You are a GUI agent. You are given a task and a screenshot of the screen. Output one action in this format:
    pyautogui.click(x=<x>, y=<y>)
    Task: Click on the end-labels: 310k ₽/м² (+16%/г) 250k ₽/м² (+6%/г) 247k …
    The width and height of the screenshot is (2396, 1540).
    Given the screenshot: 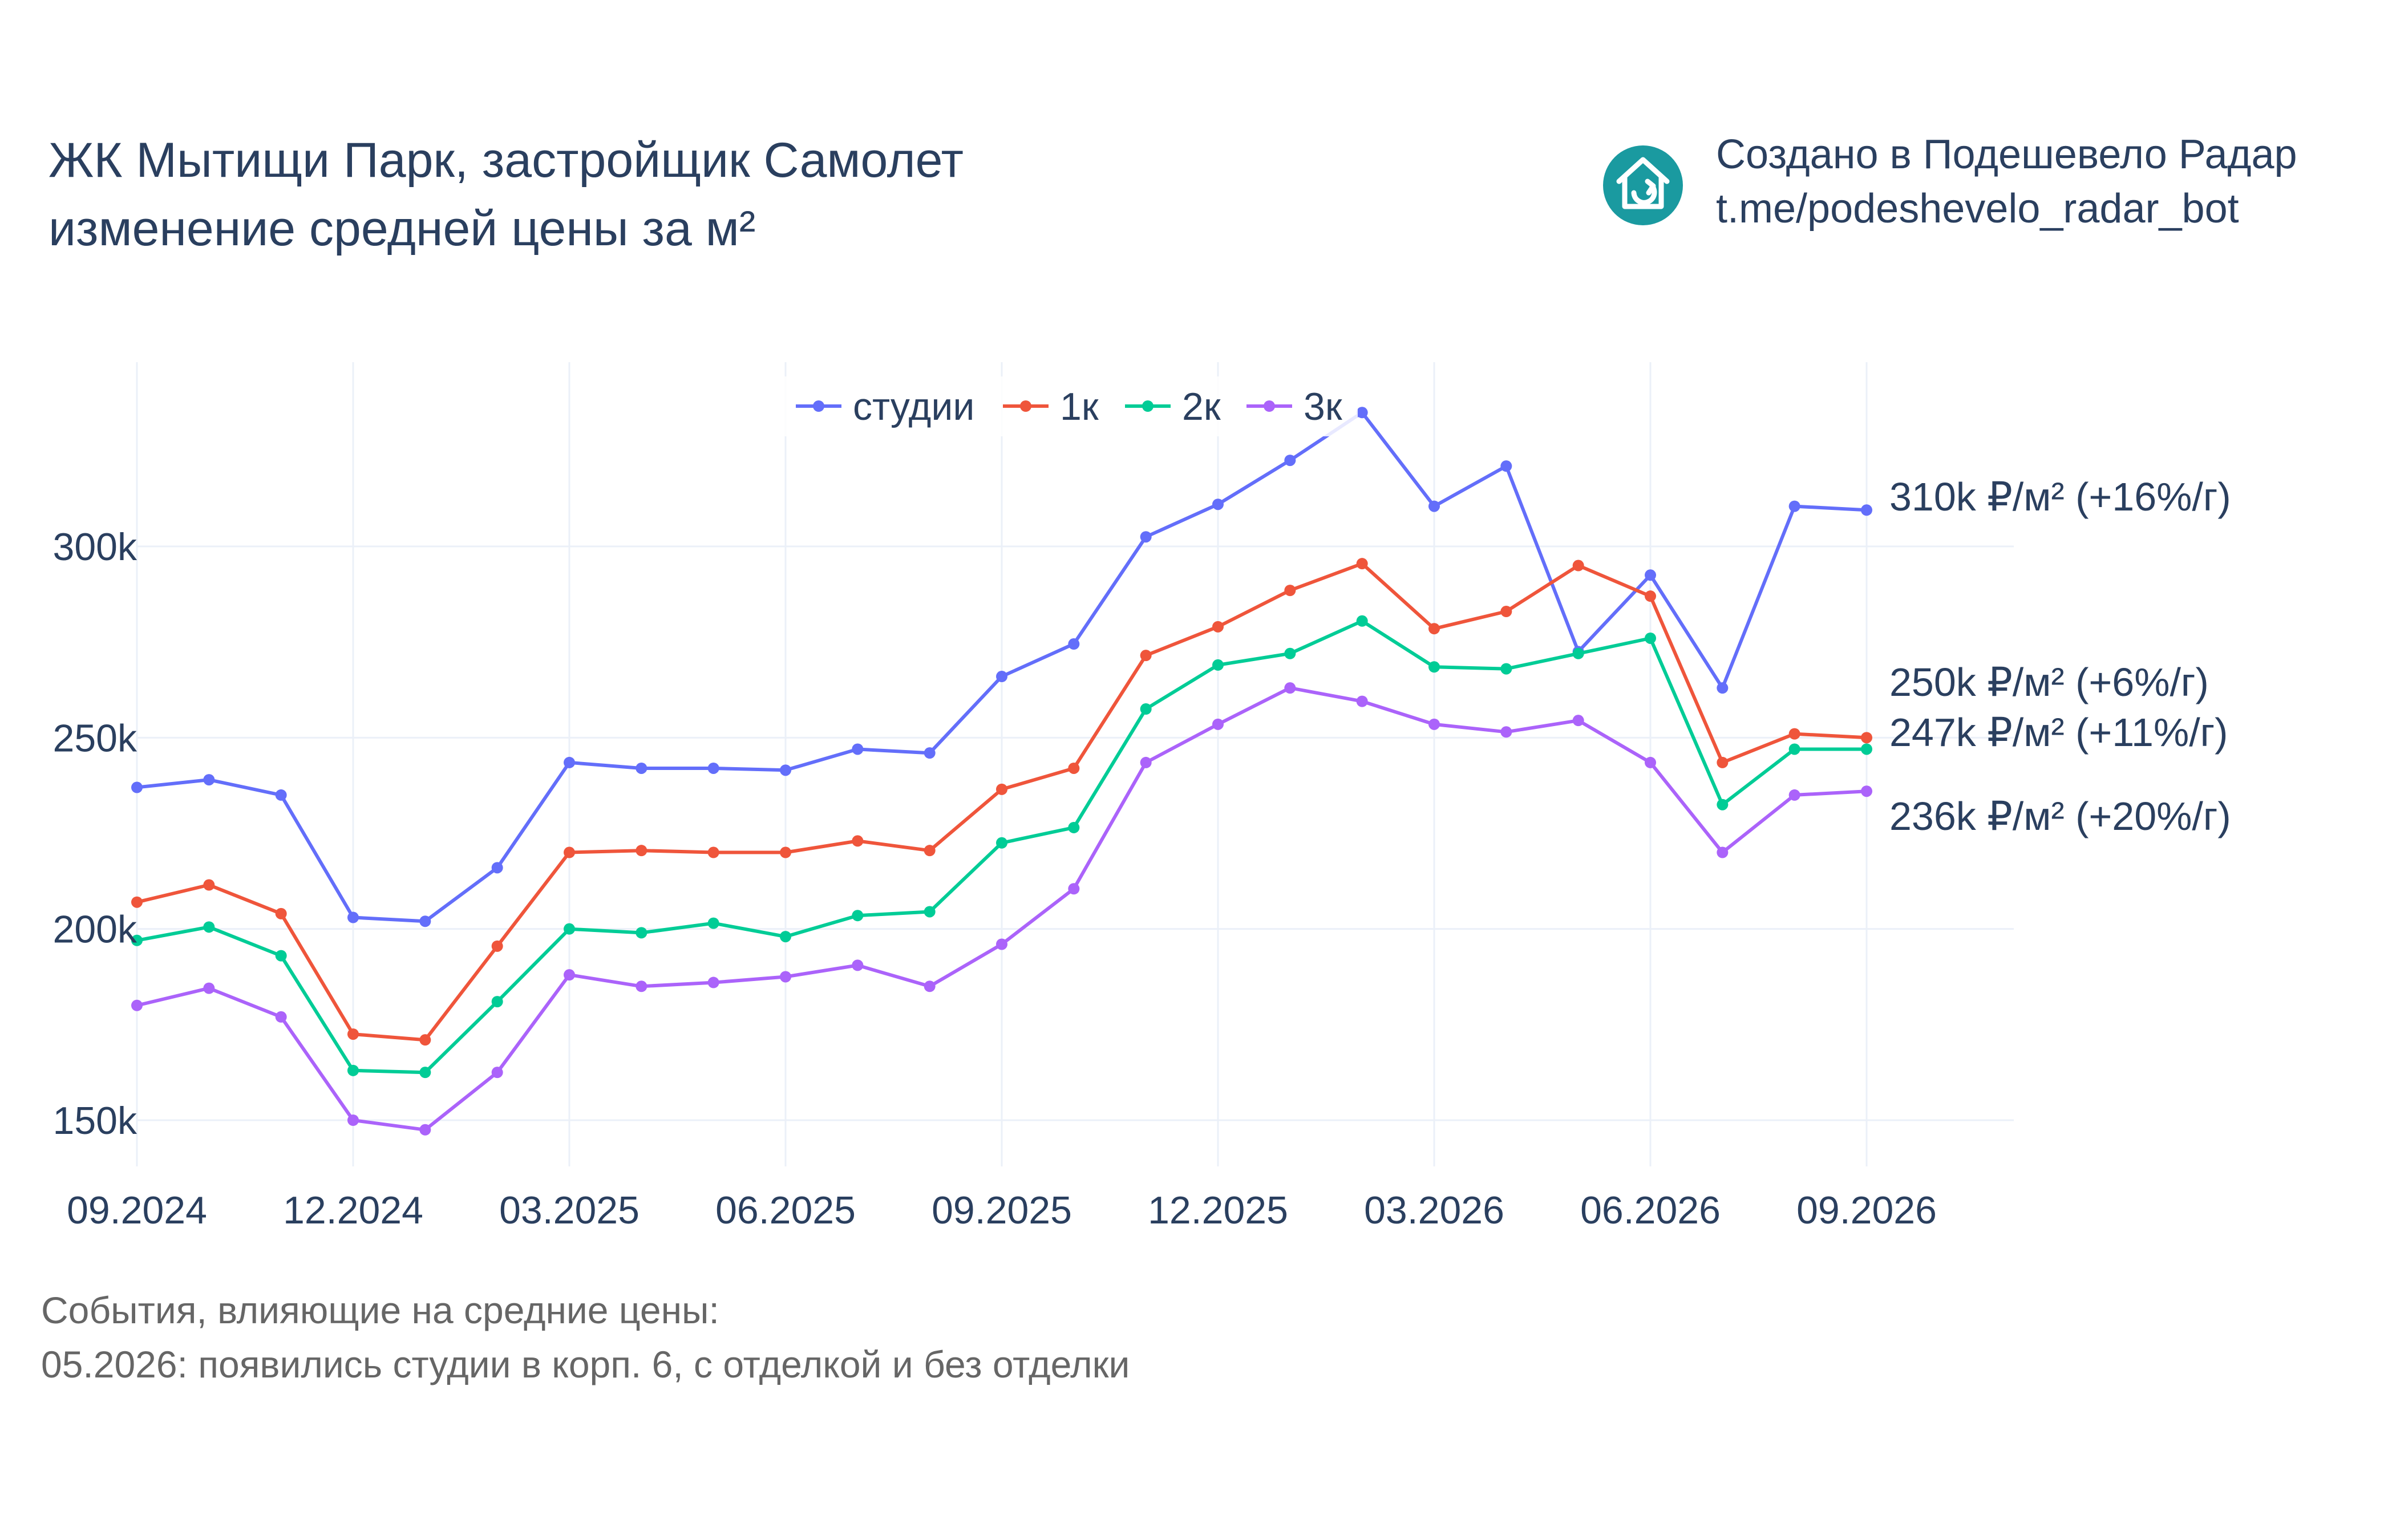 What is the action you would take?
    pyautogui.click(x=2060, y=657)
    